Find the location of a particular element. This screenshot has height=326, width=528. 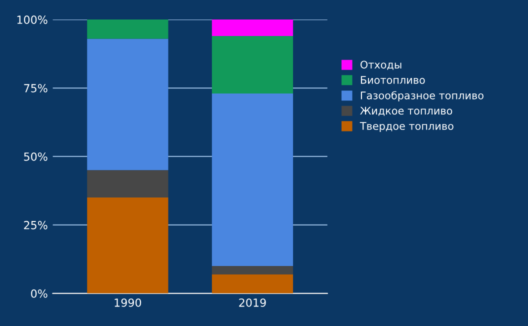

y-tick-label: 0% is located at coordinates (39, 293).